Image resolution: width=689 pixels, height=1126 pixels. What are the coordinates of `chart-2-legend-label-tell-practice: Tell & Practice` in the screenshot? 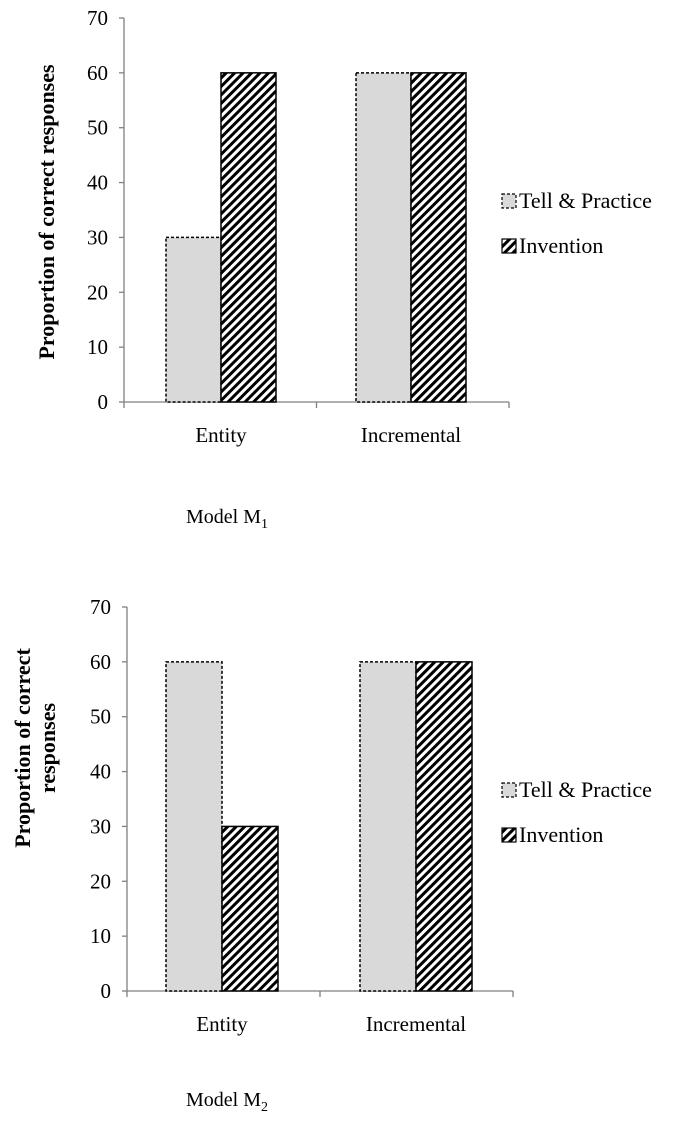 It's located at (585, 789).